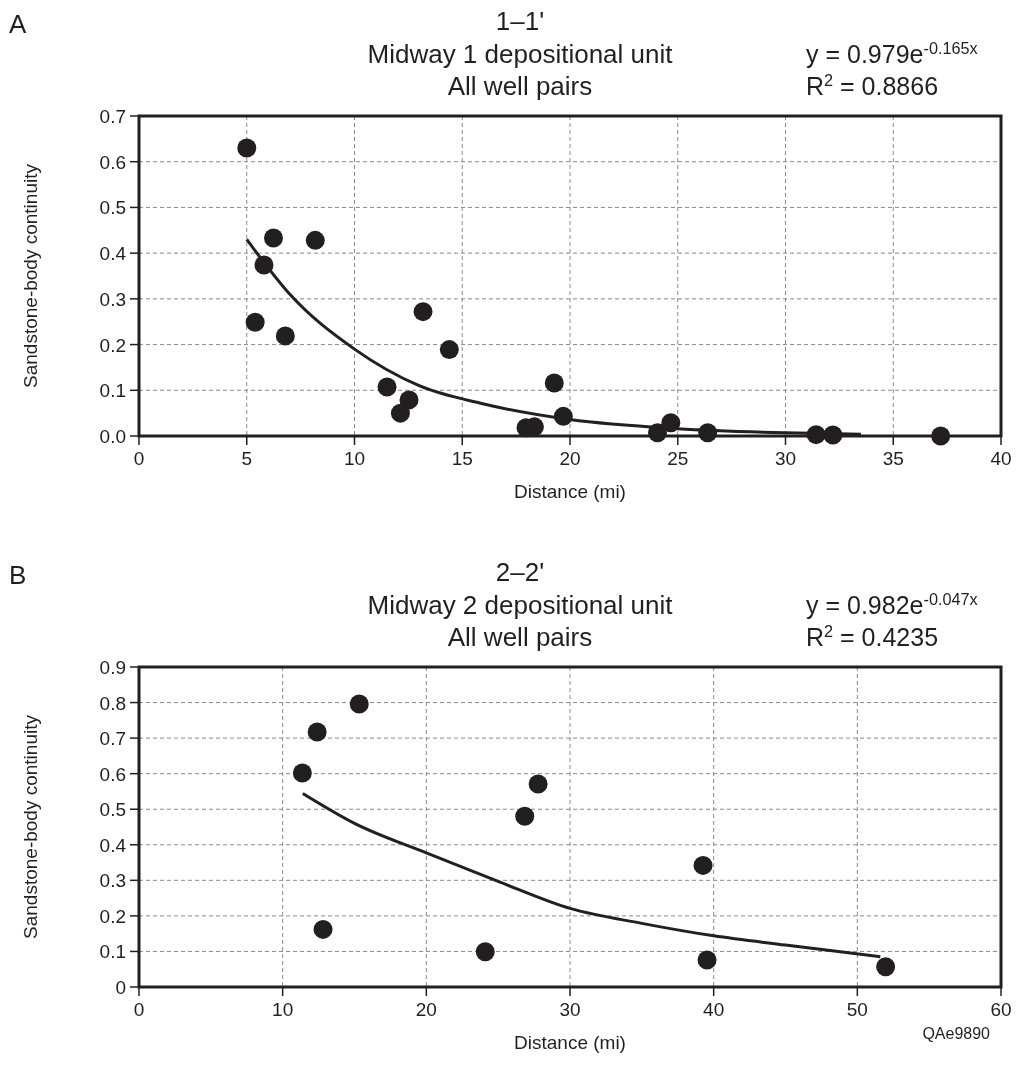 This screenshot has height=1065, width=1028. What do you see at coordinates (892, 53) in the screenshot?
I see `text: y = 0.979e$^{-0.165x}$` at bounding box center [892, 53].